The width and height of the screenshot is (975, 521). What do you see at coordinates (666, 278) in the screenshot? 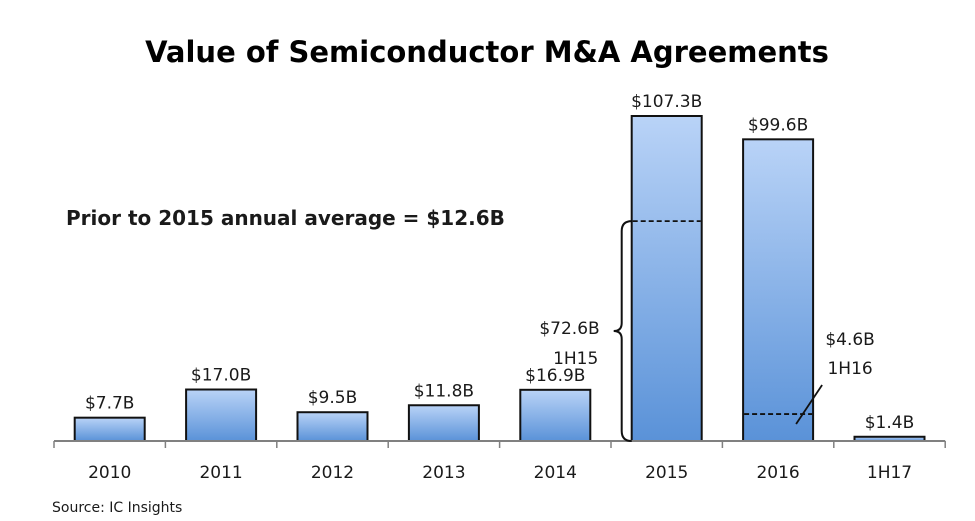
I see `bar-2015` at bounding box center [666, 278].